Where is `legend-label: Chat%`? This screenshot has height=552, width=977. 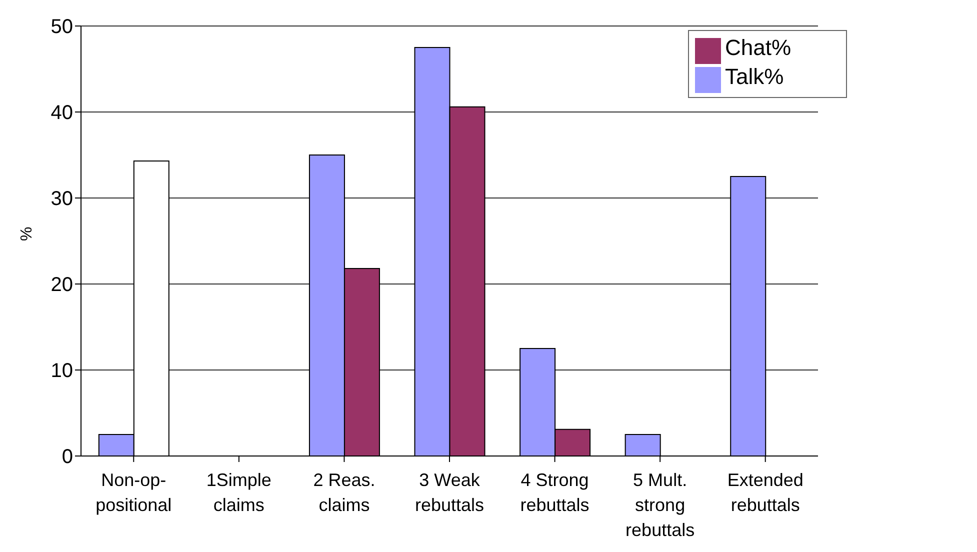 legend-label: Chat% is located at coordinates (758, 47).